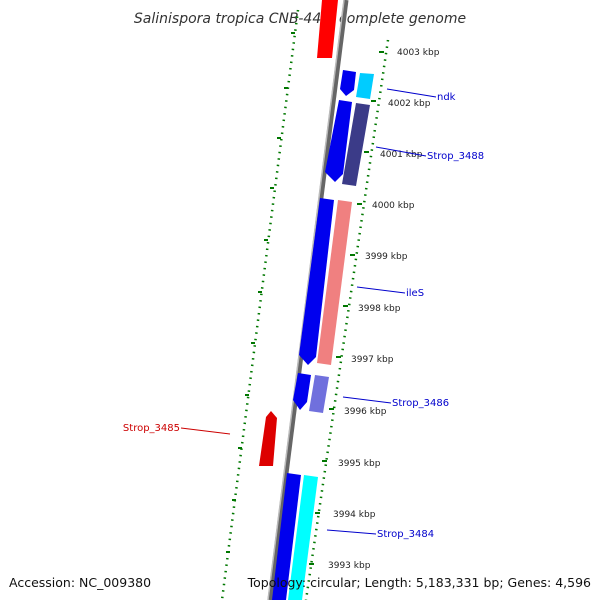 This screenshot has height=600, width=600. I want to click on feature-type-track, so click(331, 336).